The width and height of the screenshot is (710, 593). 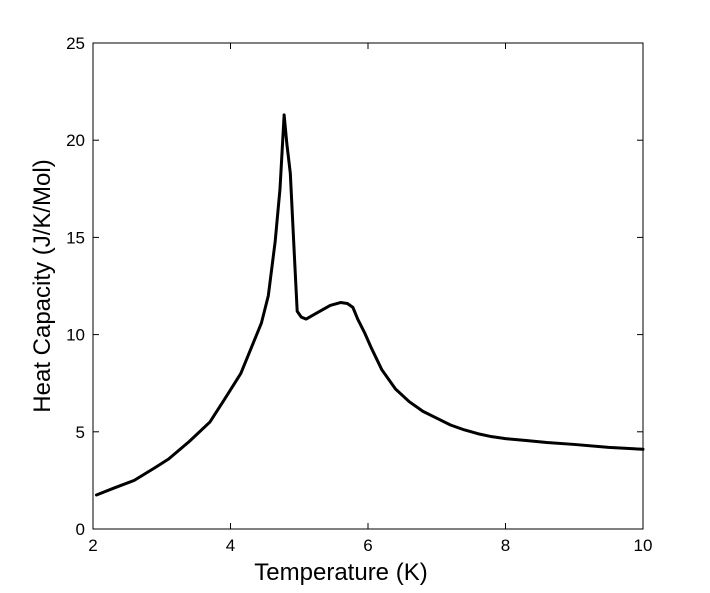 I want to click on x-tick-label: 10, so click(x=643, y=545).